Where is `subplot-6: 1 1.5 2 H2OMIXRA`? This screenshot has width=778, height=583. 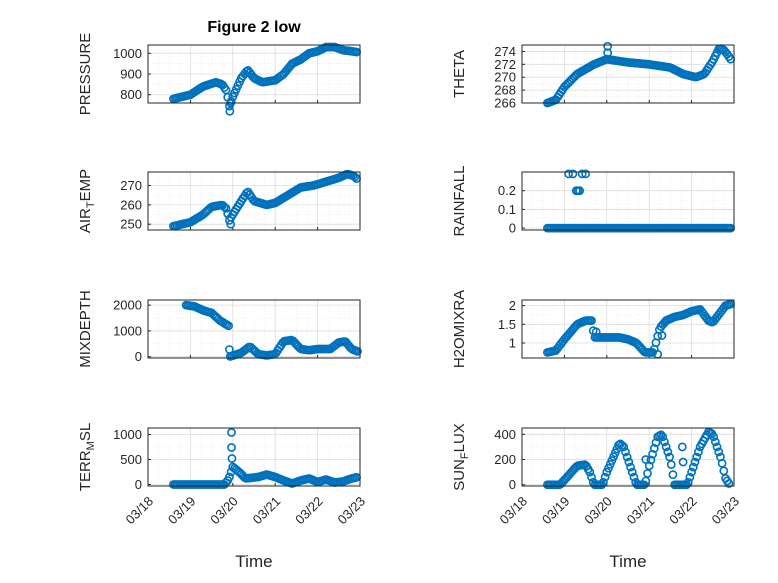 subplot-6: 1 1.5 2 H2OMIXRA is located at coordinates (593, 329).